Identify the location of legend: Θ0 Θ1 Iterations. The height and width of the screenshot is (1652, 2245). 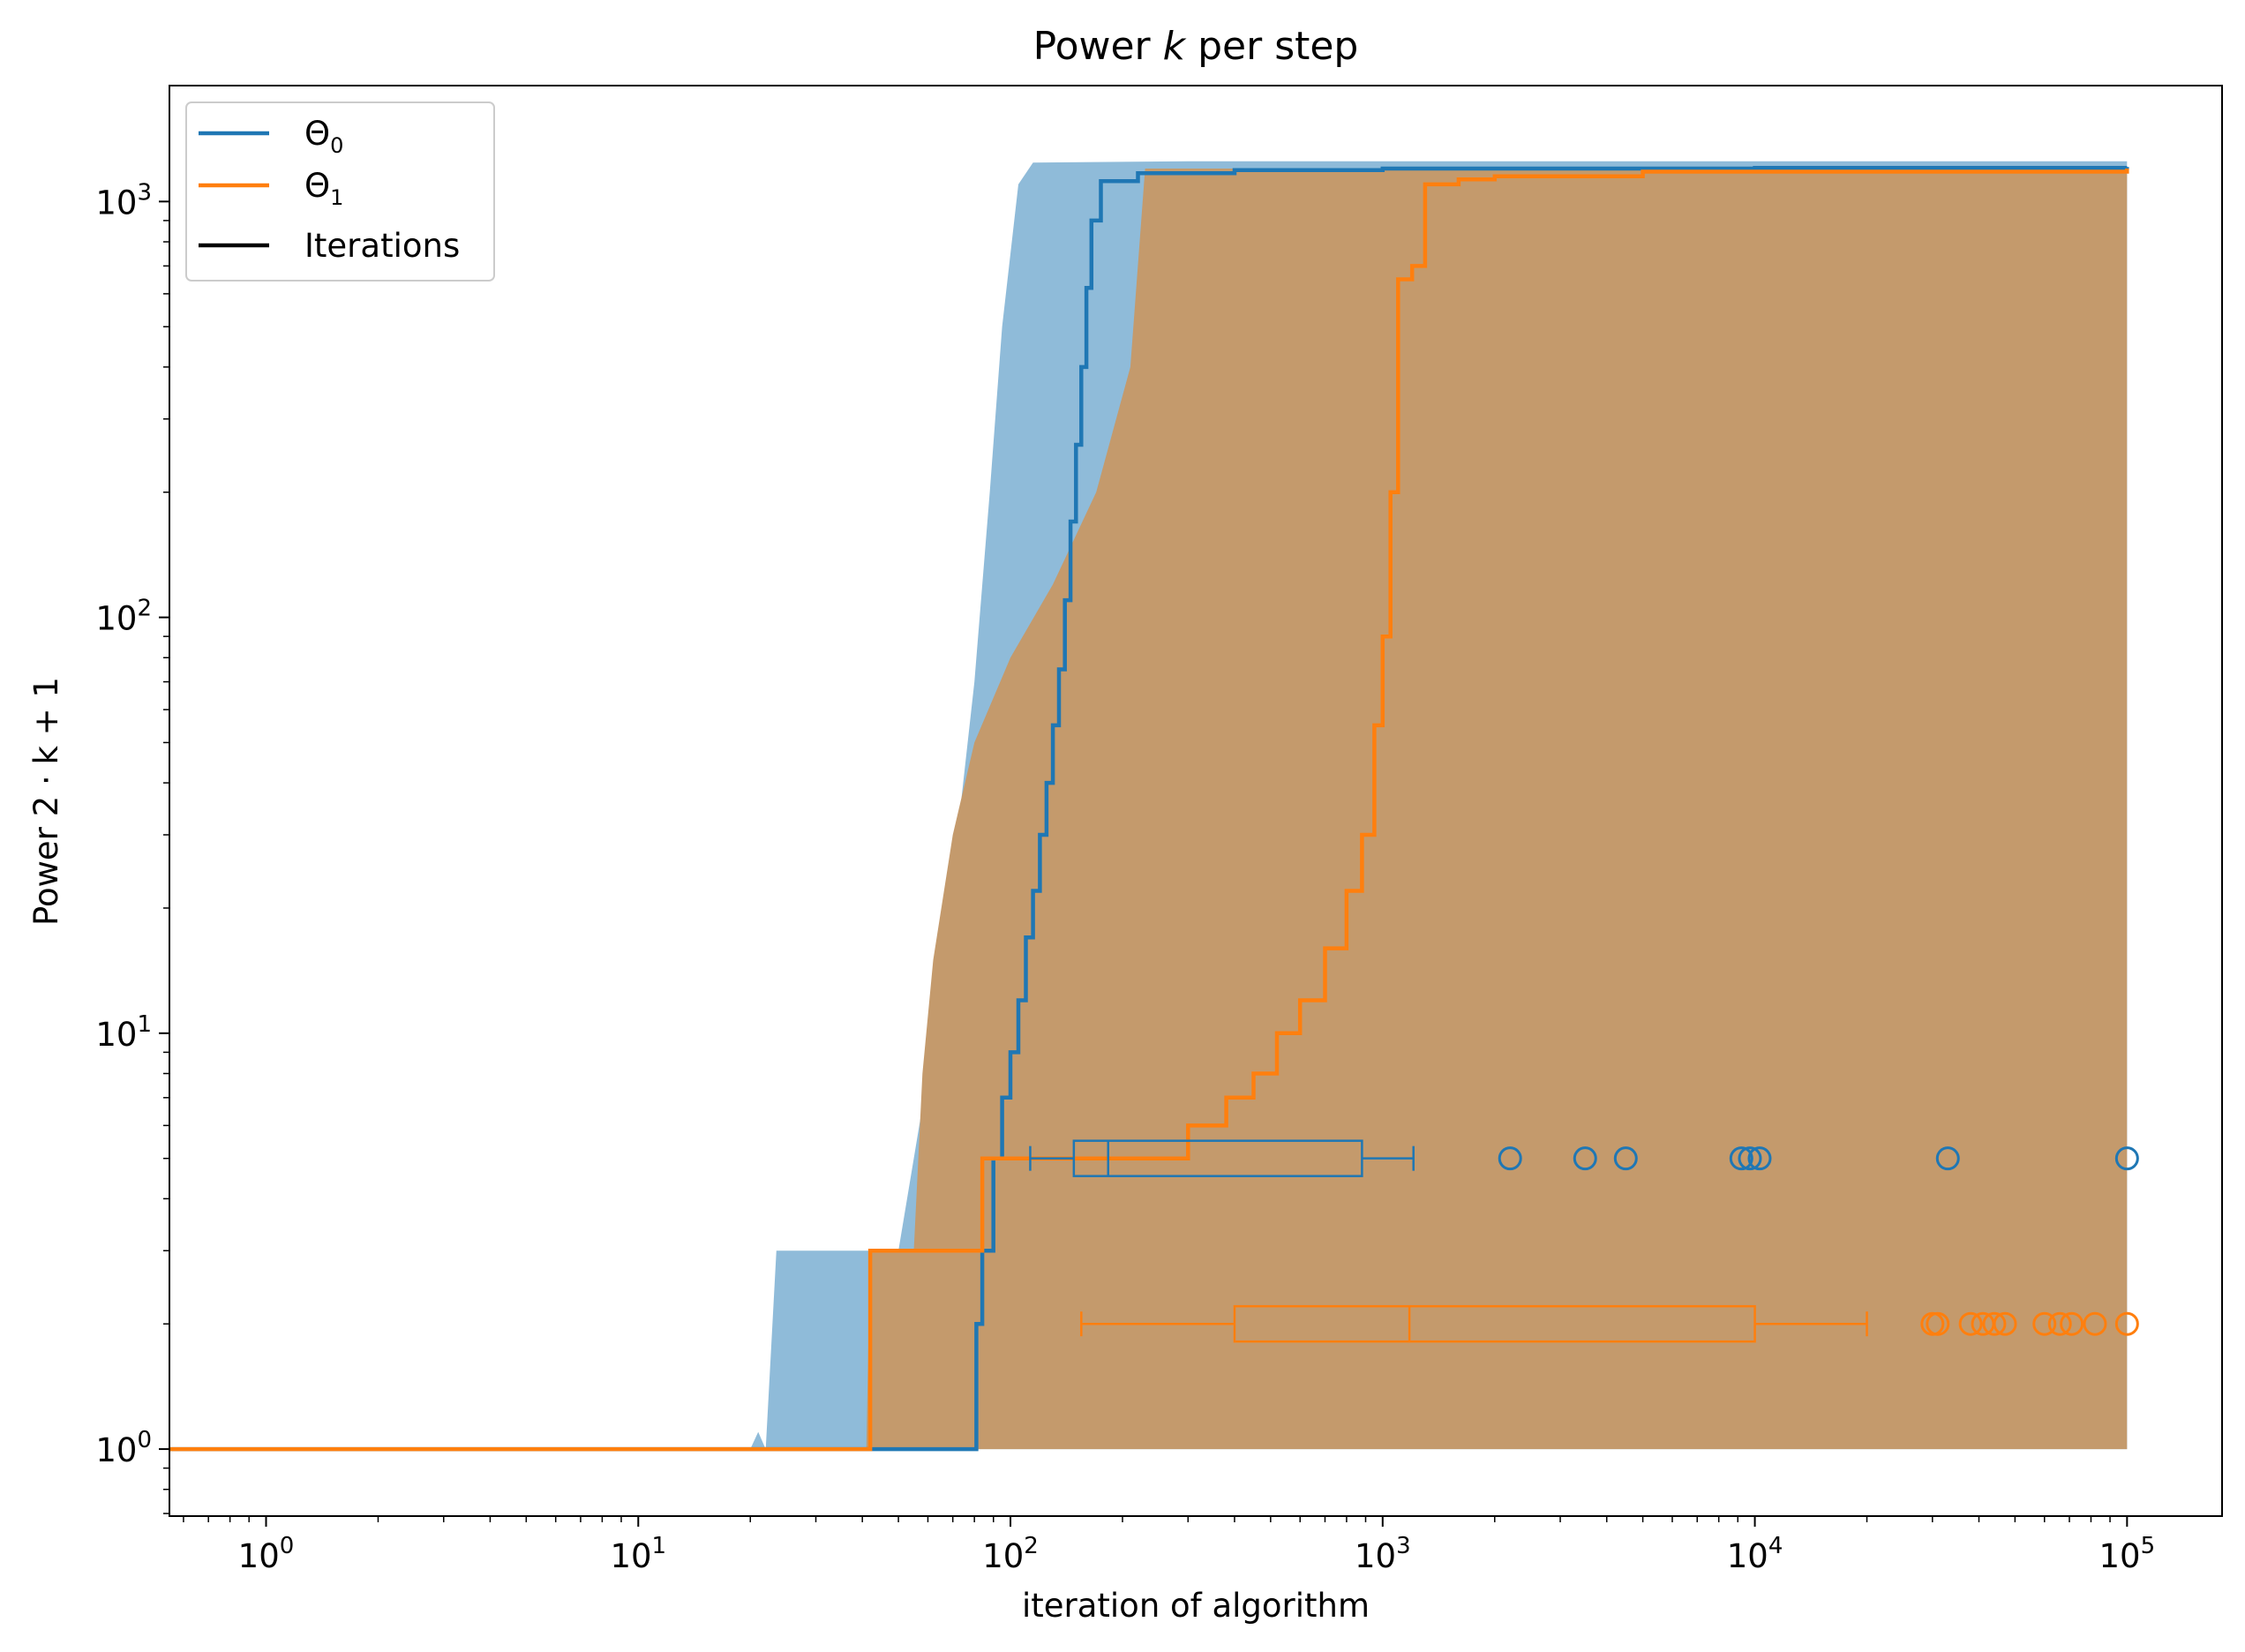
(340, 191).